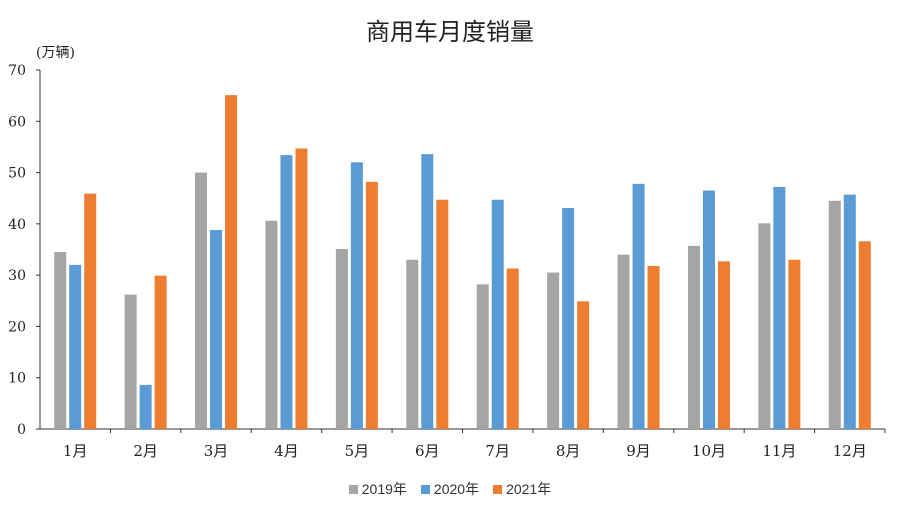  Describe the element at coordinates (17, 174) in the screenshot. I see `y-tick-label: 50` at that location.